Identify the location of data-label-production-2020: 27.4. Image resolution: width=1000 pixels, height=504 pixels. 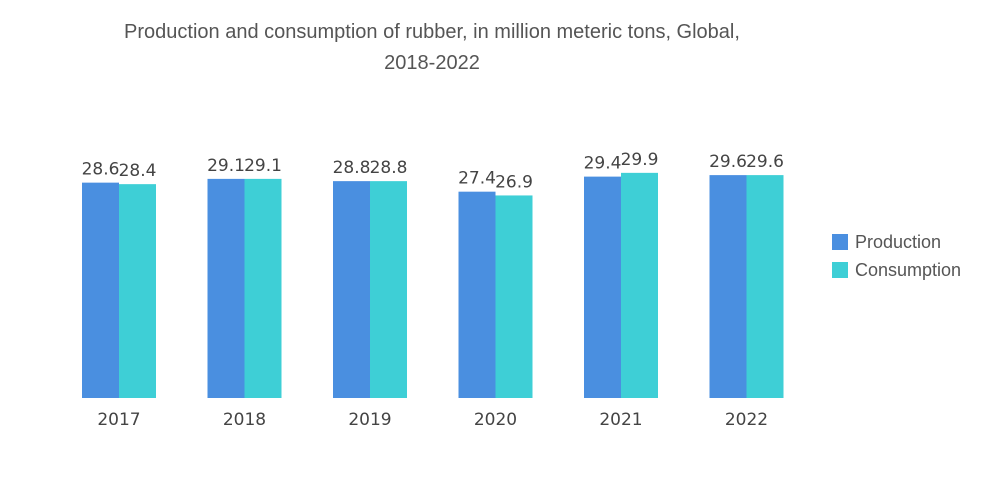
(477, 179).